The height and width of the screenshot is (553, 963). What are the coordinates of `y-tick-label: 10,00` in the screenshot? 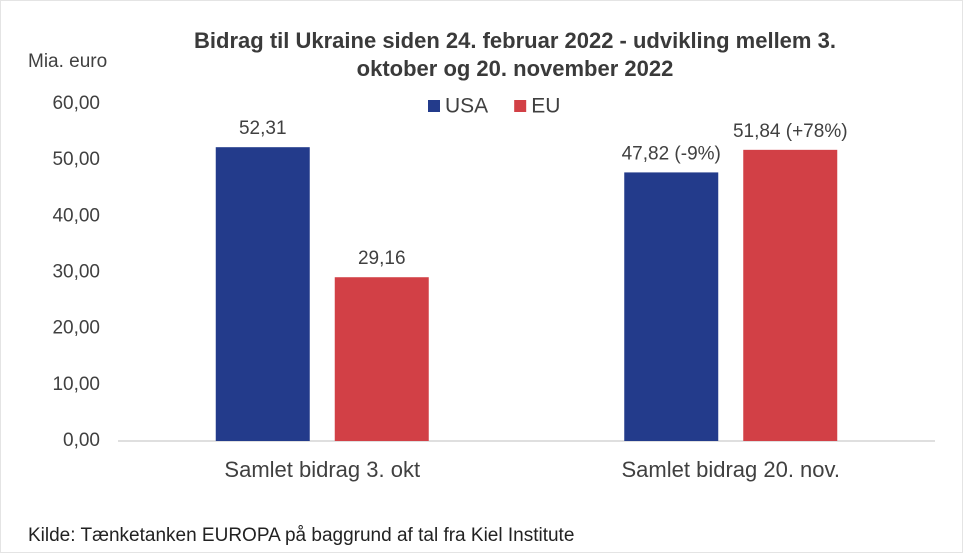 It's located at (76, 384).